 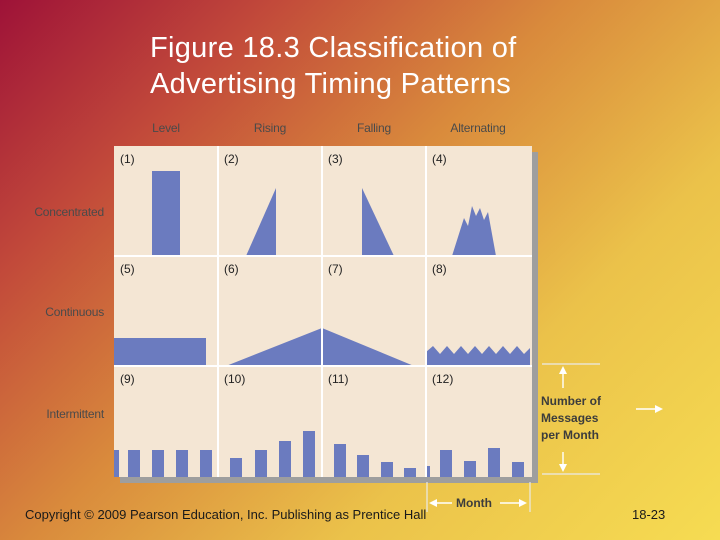 I want to click on pattern-level-intermittent, so click(x=163, y=463).